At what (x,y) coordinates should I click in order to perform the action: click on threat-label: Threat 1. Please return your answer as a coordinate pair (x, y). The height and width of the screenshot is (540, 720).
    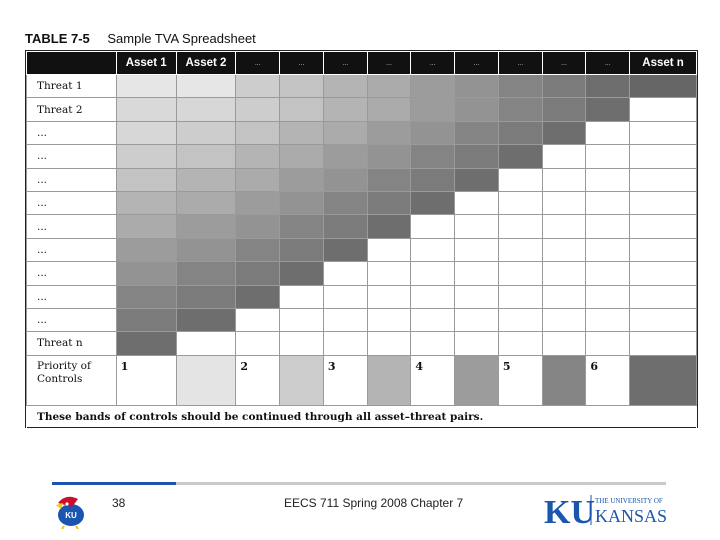
    Looking at the image, I should click on (71, 86).